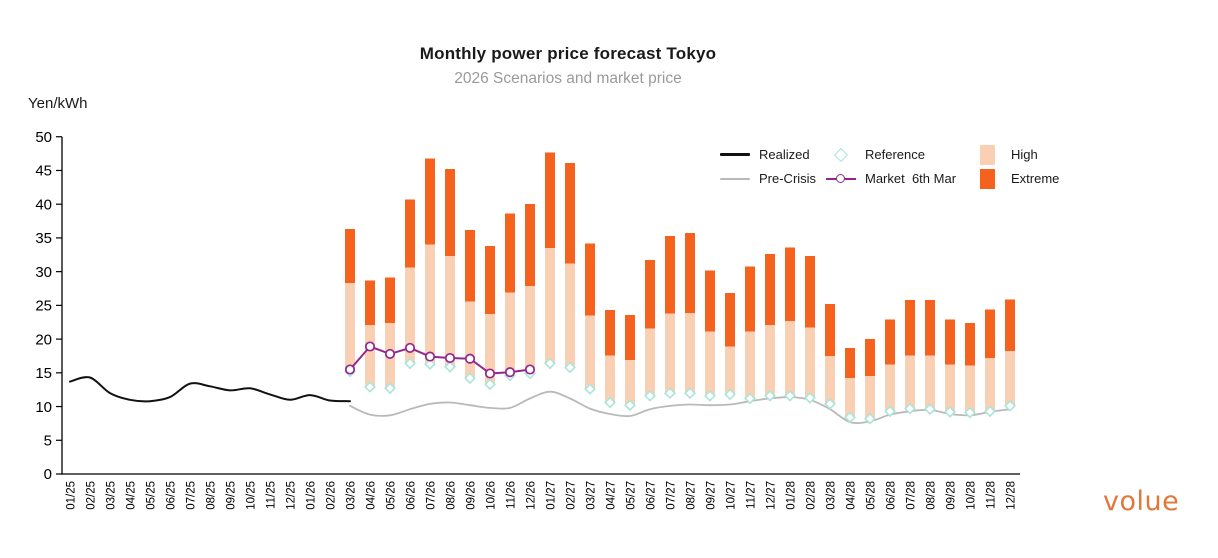 This screenshot has width=1218, height=558. What do you see at coordinates (632, 495) in the screenshot?
I see `x-tick-label: 05/27` at bounding box center [632, 495].